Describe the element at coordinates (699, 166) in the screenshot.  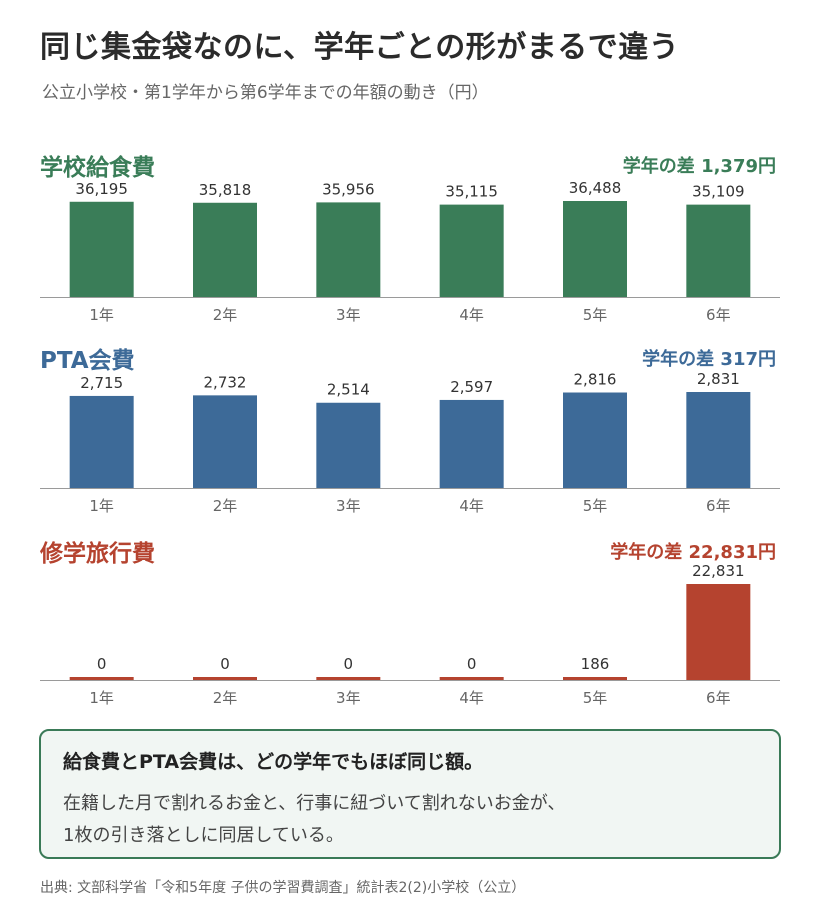
I see `panel-difference-label: 学年の差 1,379円` at that location.